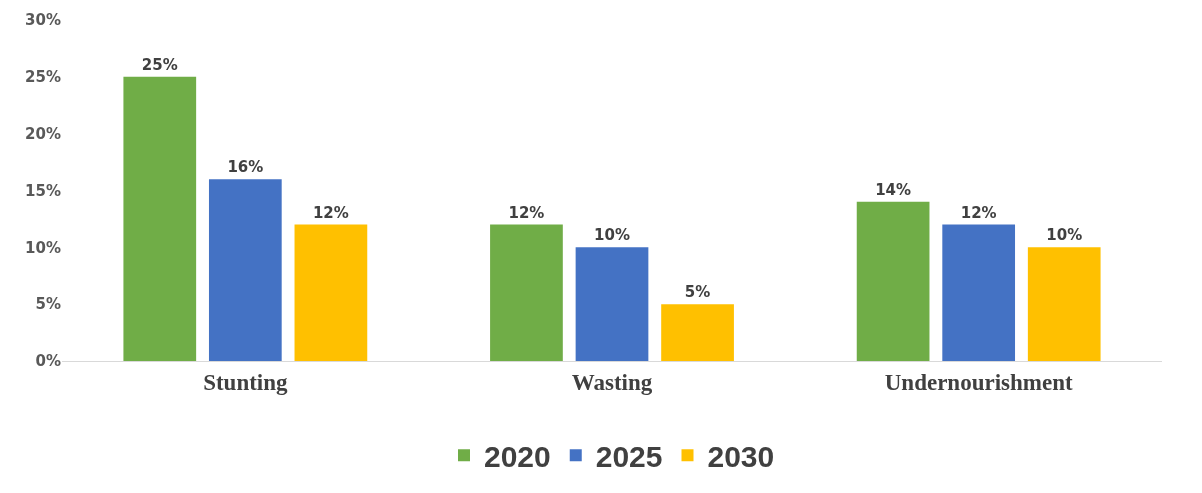 The image size is (1202, 493). Describe the element at coordinates (246, 382) in the screenshot. I see `x-tick-label: Stunting` at that location.